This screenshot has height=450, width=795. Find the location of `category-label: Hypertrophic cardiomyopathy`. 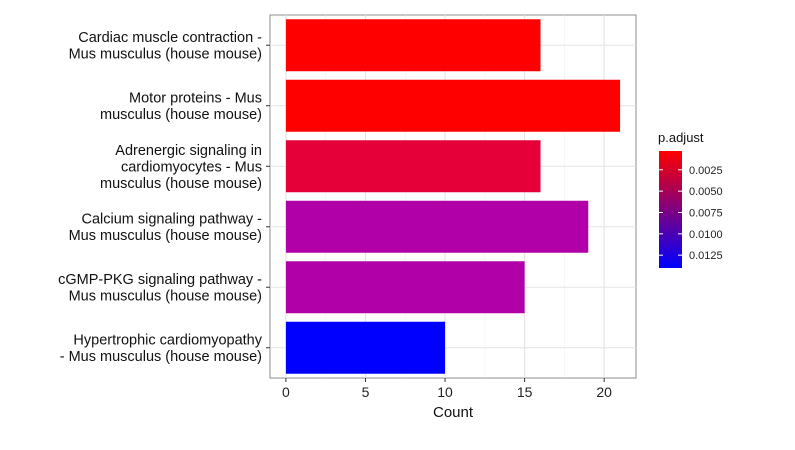

category-label: Hypertrophic cardiomyopathy is located at coordinates (167, 341).